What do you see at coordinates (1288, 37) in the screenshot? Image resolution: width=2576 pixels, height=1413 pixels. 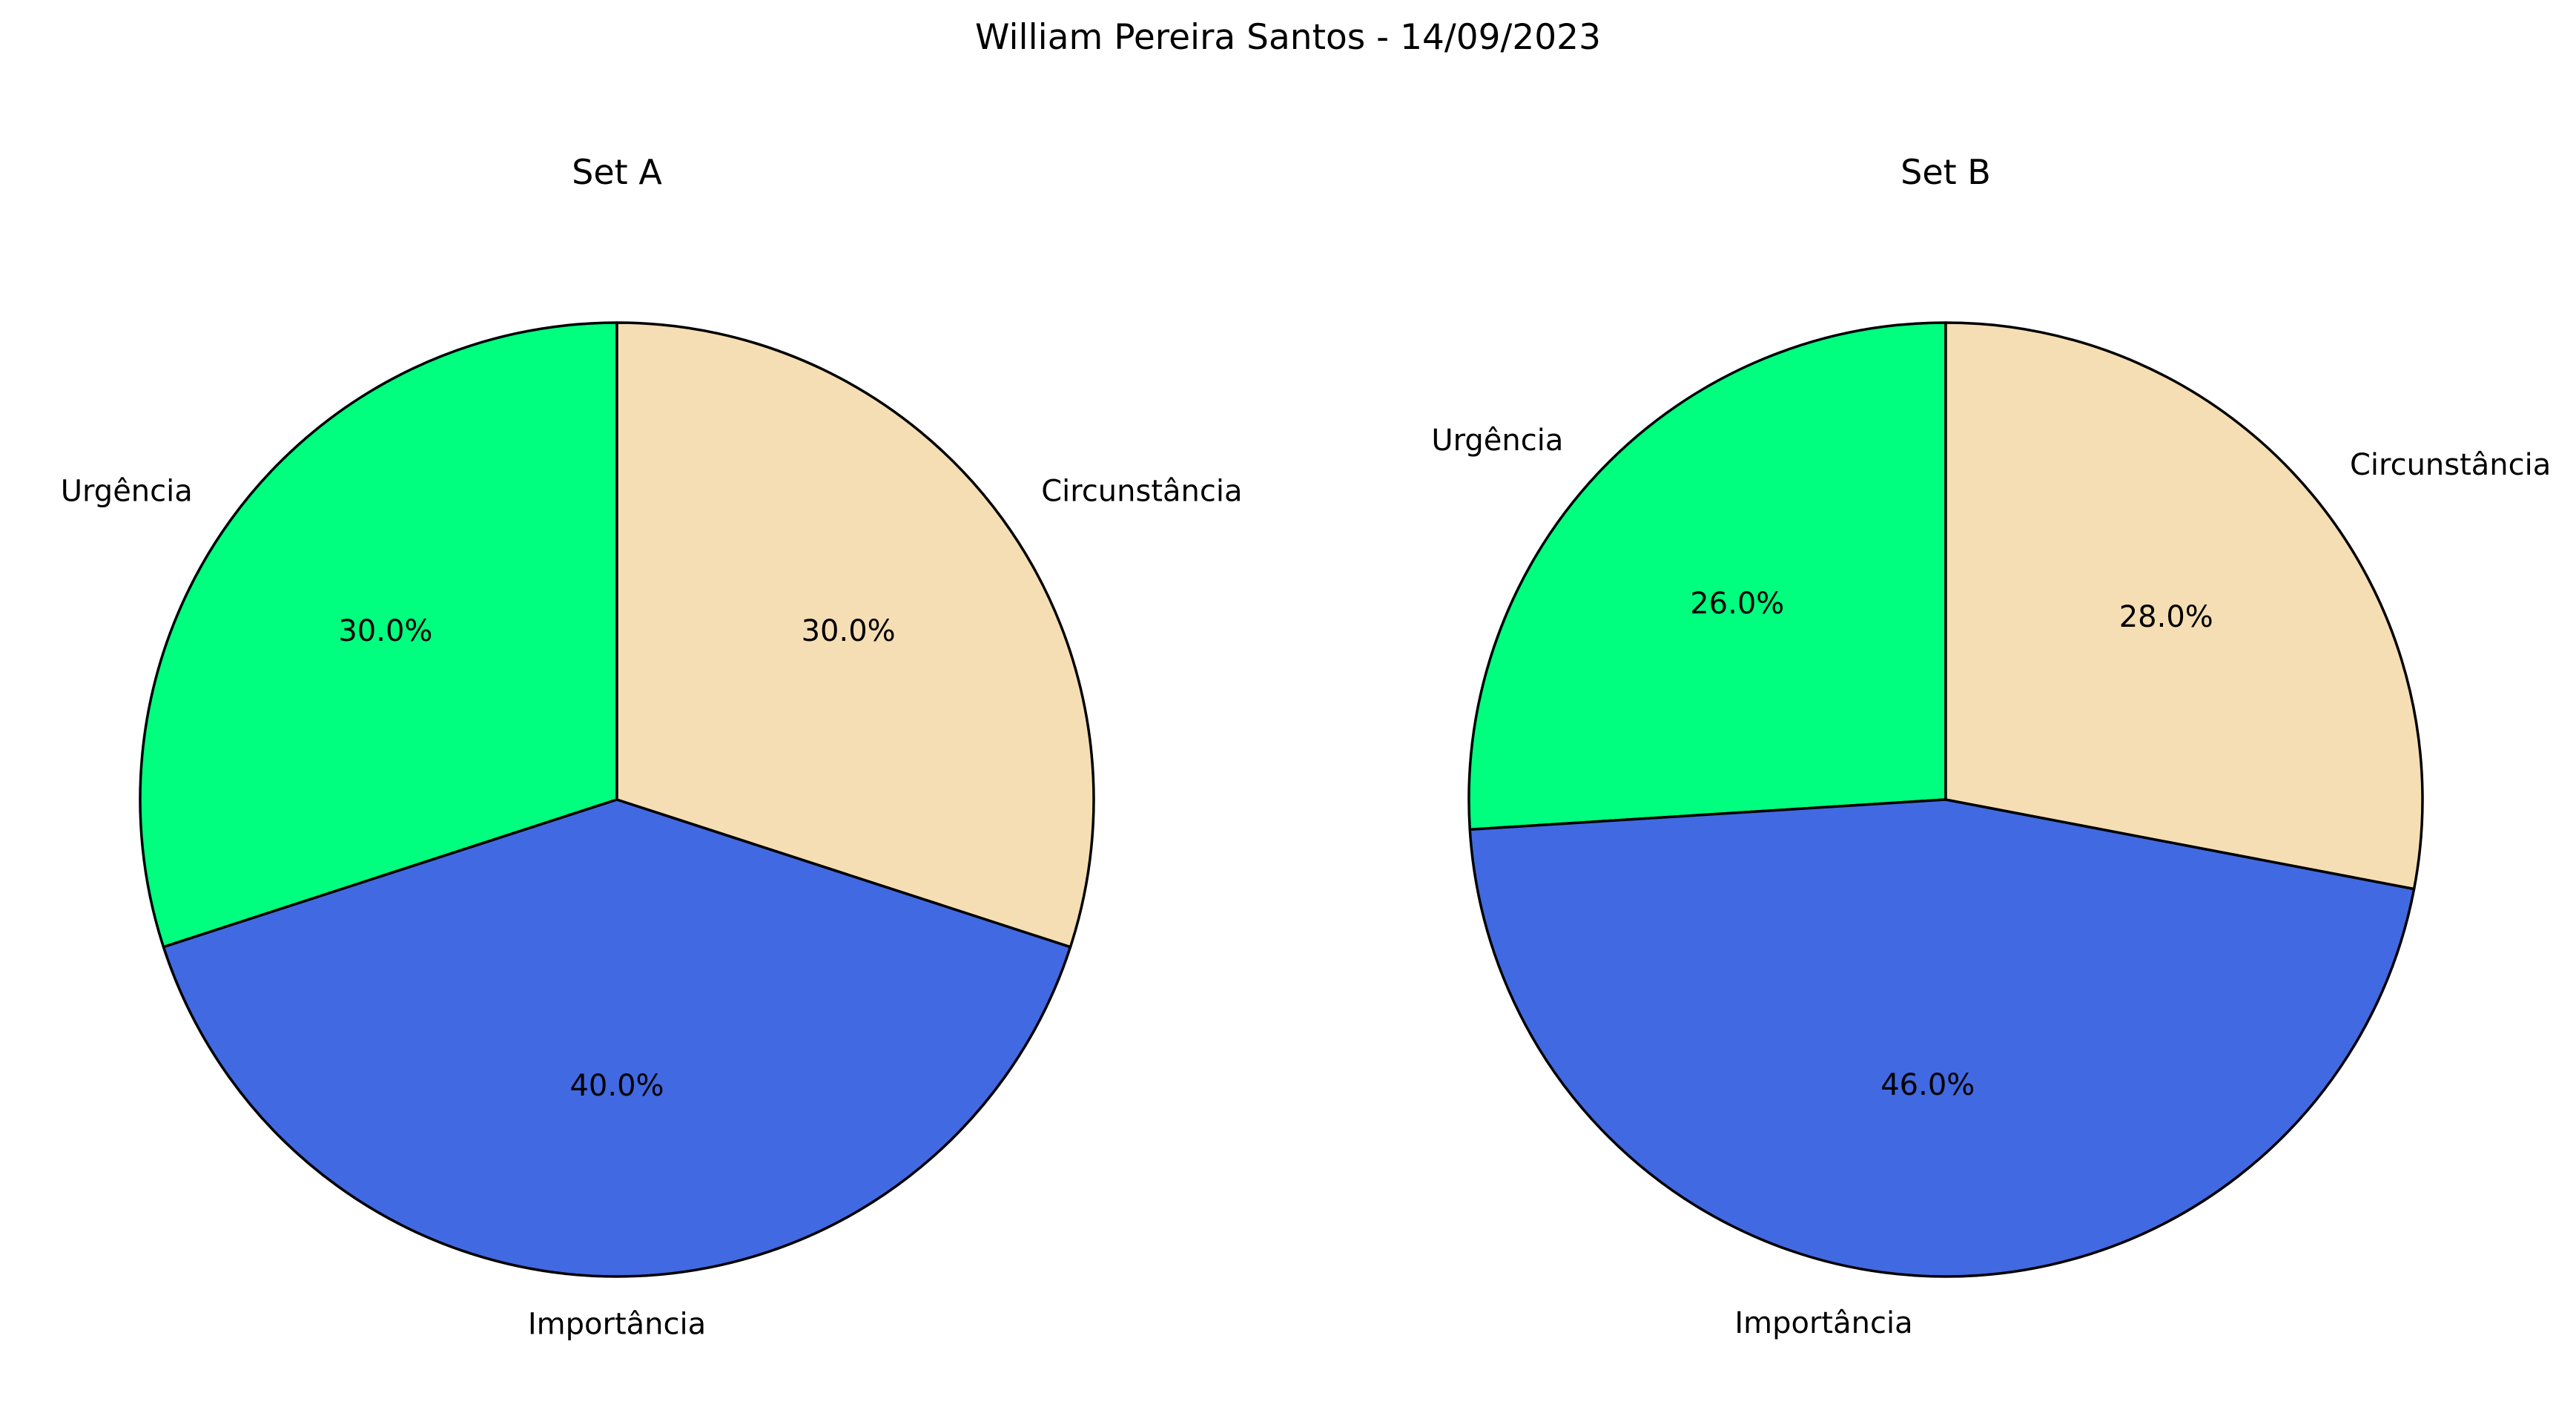 I see `figure-title: William Pereira Santos - 14/09/2023` at bounding box center [1288, 37].